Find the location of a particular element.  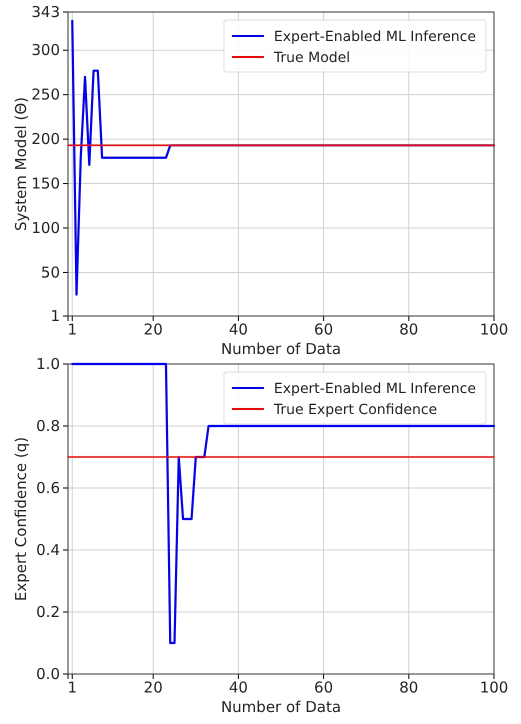

legend-label: True Model is located at coordinates (311, 58).